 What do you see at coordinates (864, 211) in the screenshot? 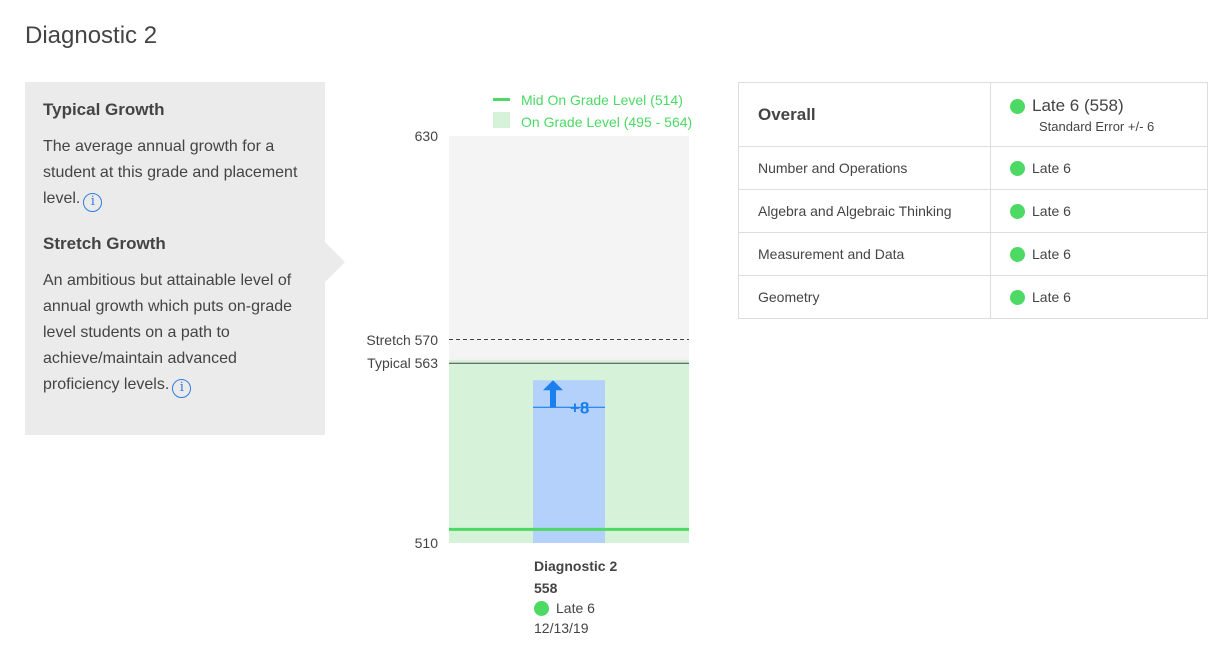
I see `domain-name: Algebra and Algebraic Thinking` at bounding box center [864, 211].